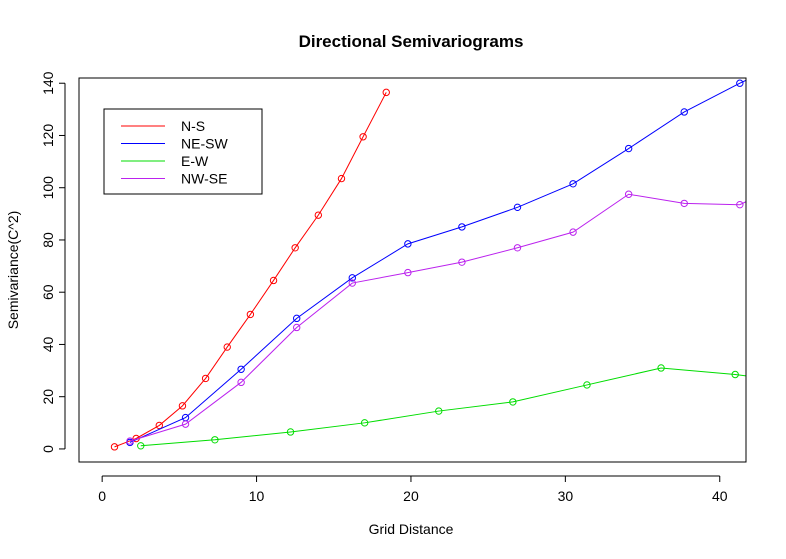  I want to click on y-tick-label: 80, so click(48, 240).